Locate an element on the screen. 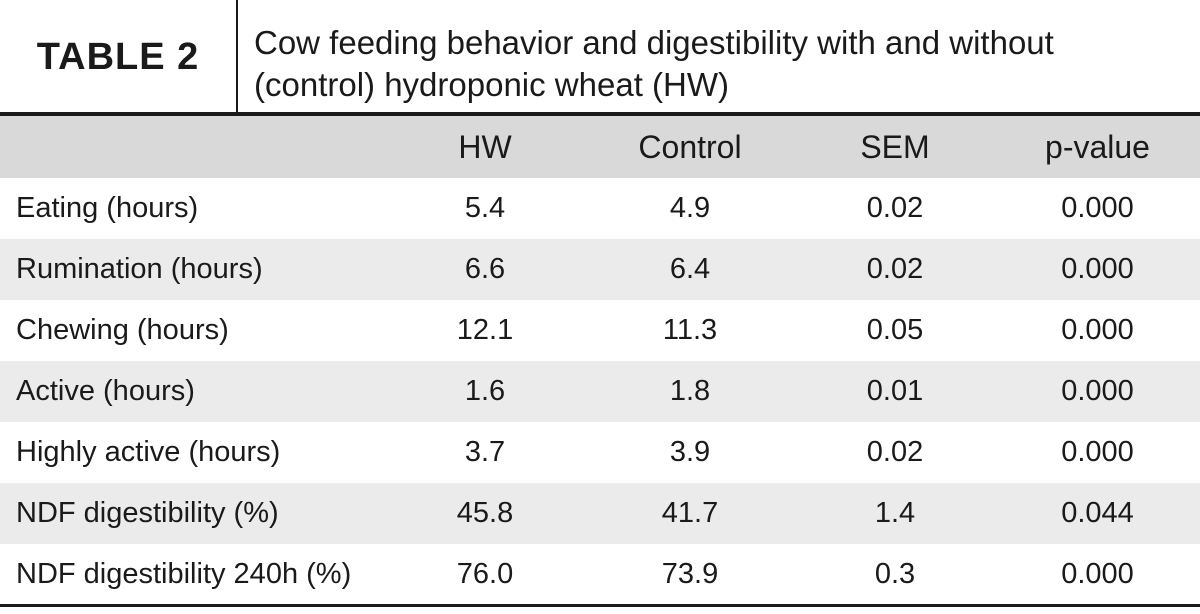 The width and height of the screenshot is (1200, 614). row-label: Chewing (hours) is located at coordinates (122, 330).